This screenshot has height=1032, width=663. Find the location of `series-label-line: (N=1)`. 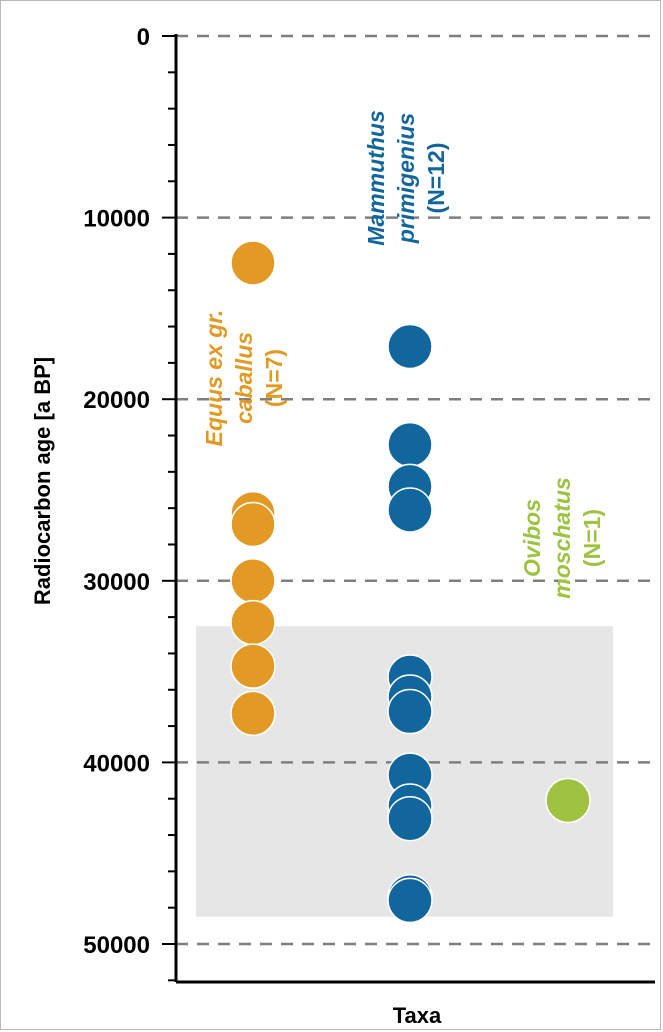

series-label-line: (N=1) is located at coordinates (592, 538).